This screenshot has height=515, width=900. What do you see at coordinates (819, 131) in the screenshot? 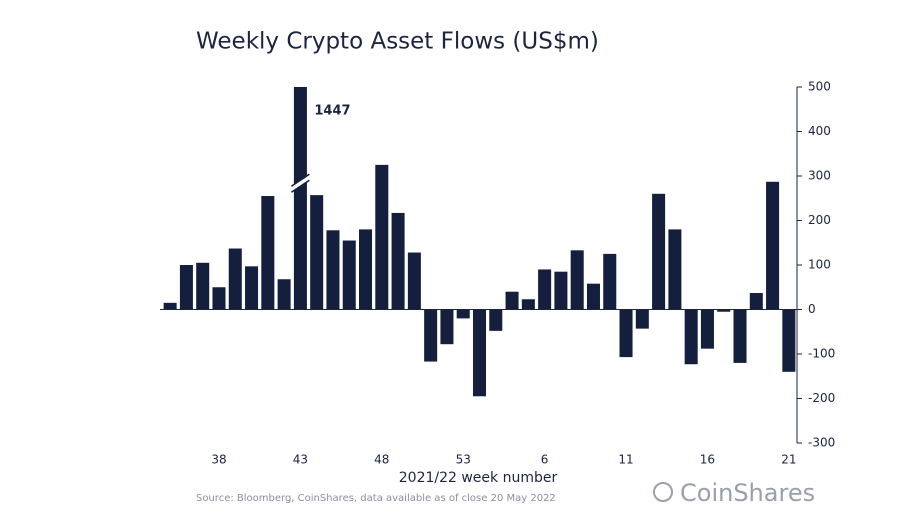
I see `y-tick-label: 400` at bounding box center [819, 131].